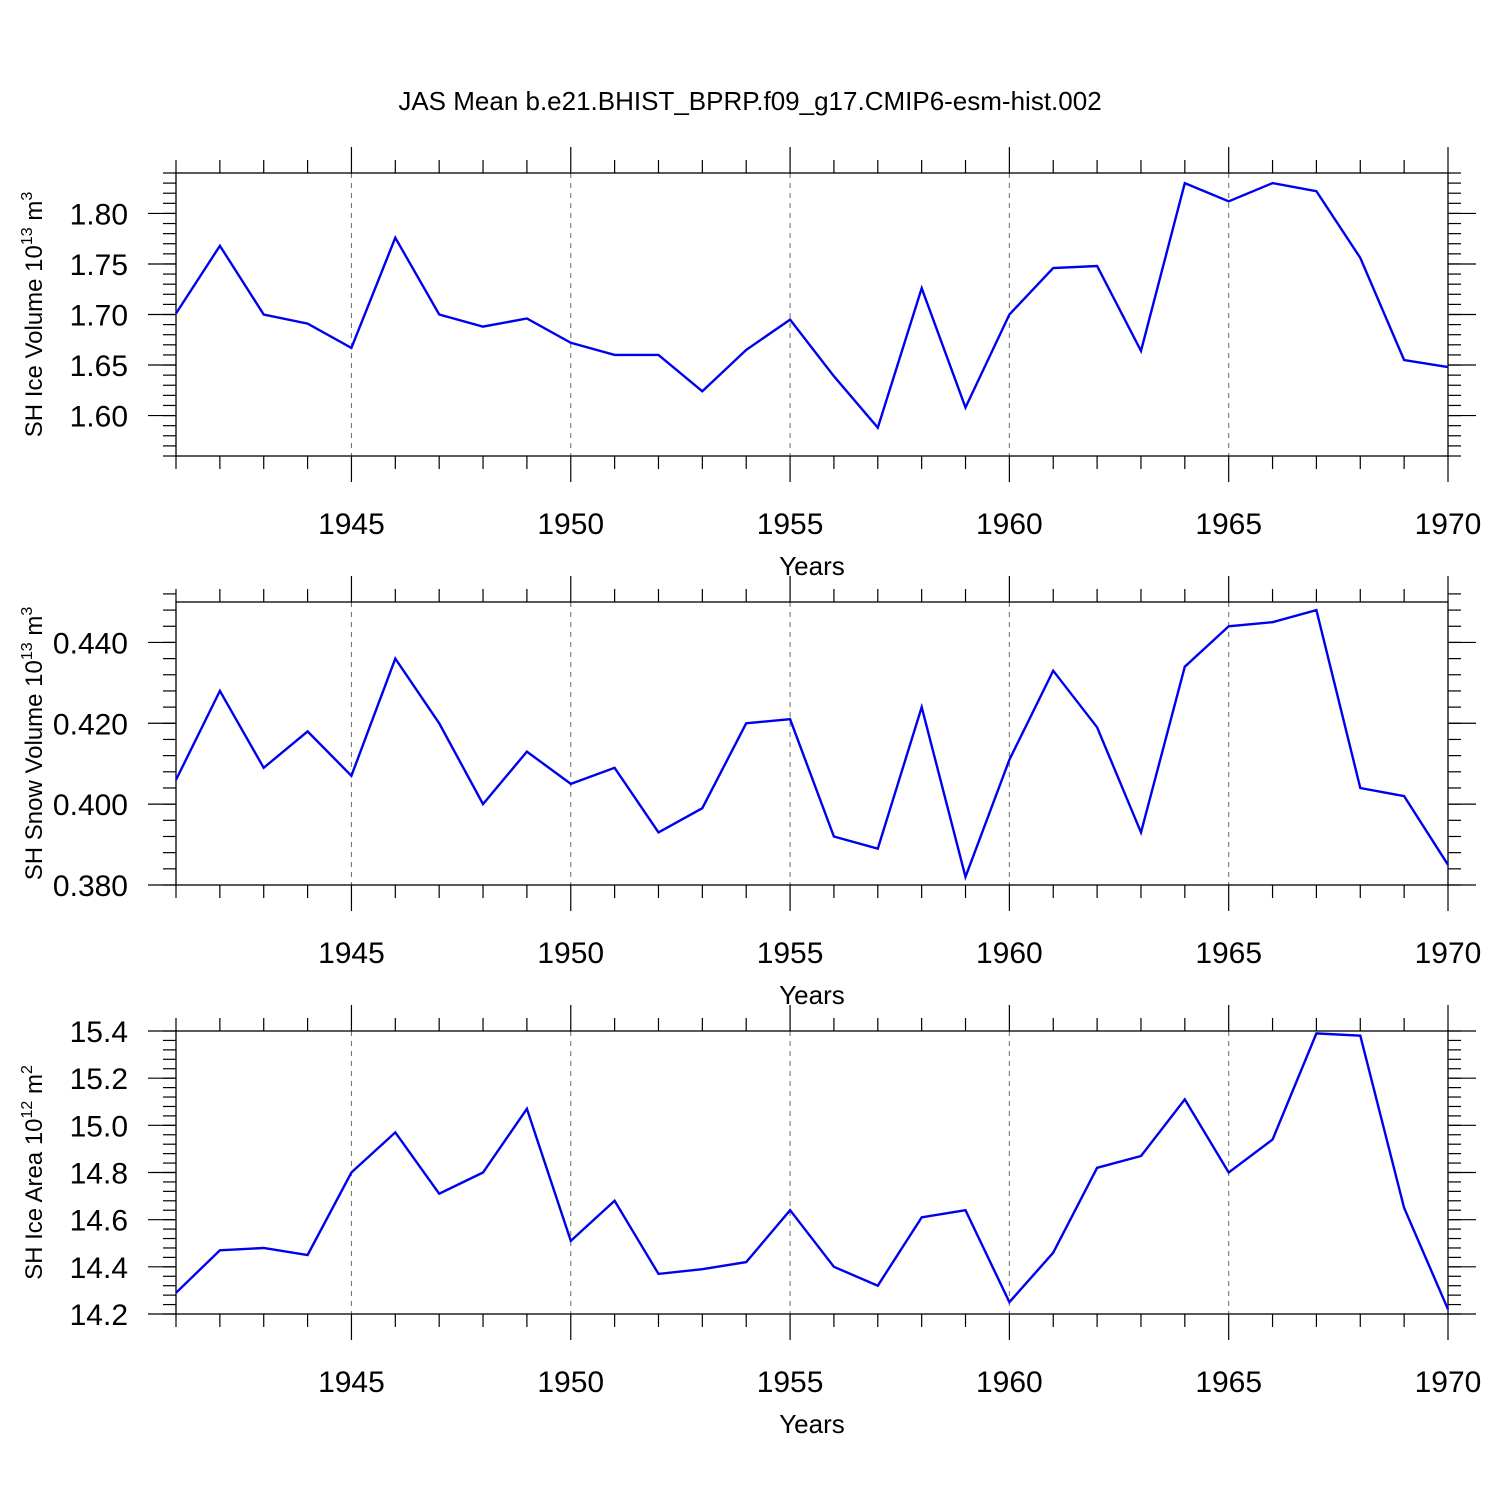  I want to click on y-tick-label: 0.400, so click(90, 805).